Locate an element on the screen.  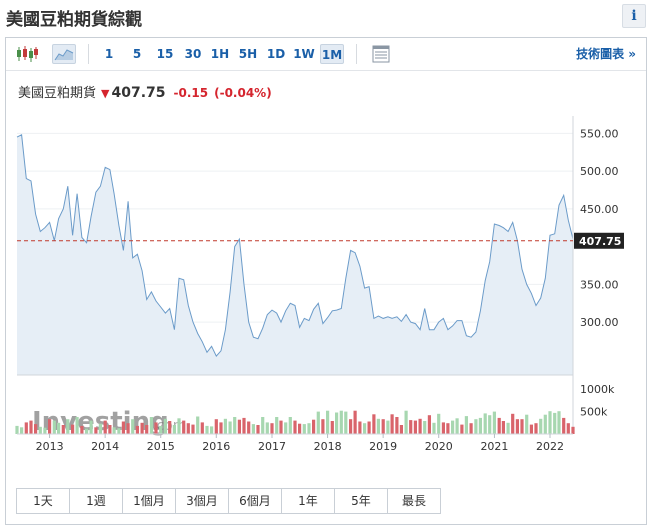
interval-30: 30 is located at coordinates (193, 54).